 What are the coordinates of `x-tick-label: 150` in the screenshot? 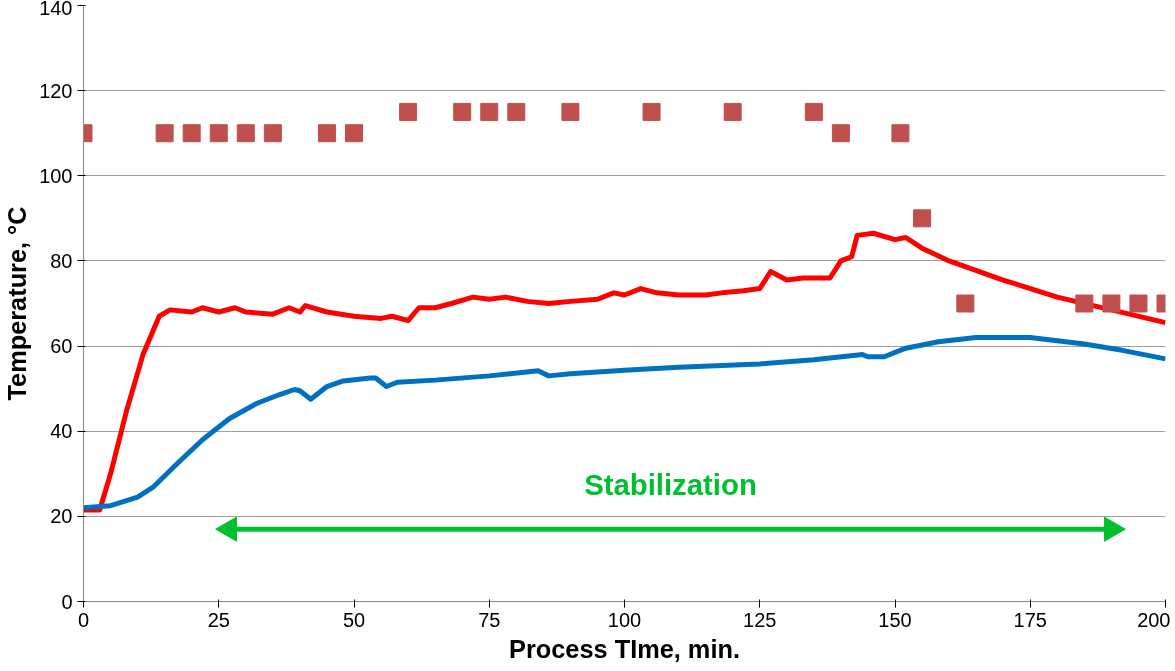 It's located at (895, 619).